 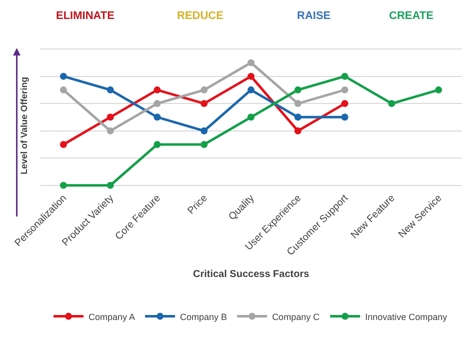 What do you see at coordinates (204, 317) in the screenshot?
I see `legend-label: Company B` at bounding box center [204, 317].